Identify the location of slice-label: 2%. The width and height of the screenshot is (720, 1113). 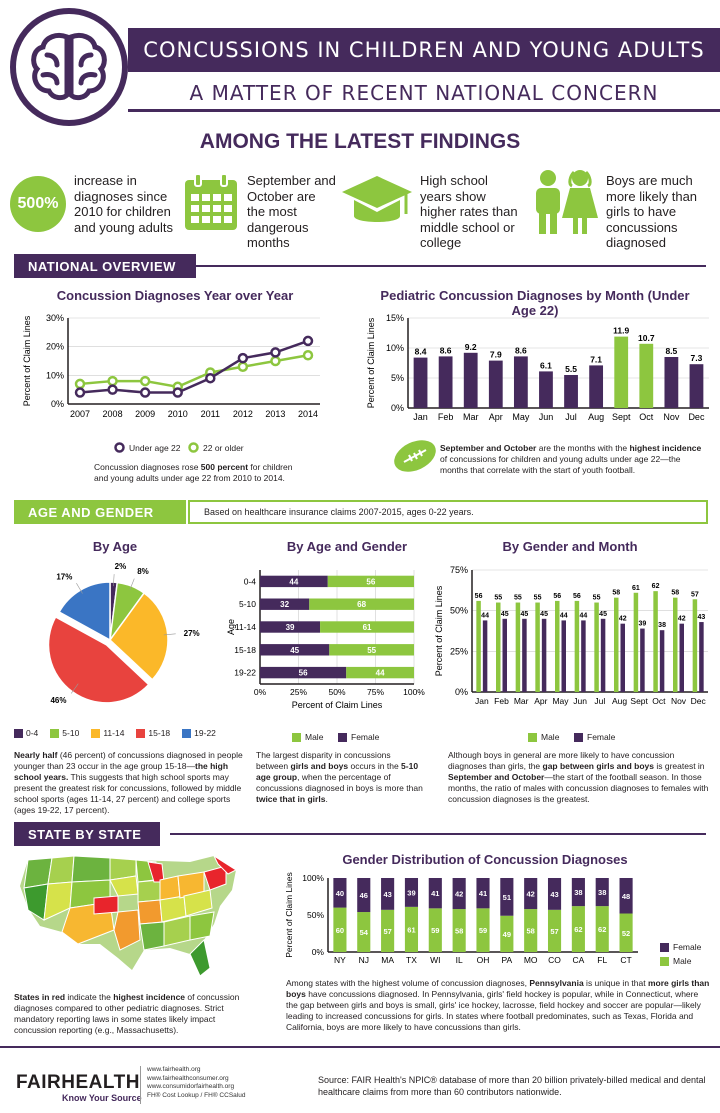
(121, 566).